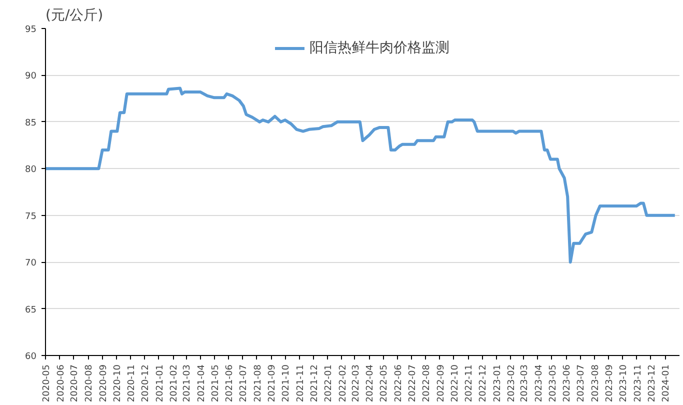  Describe the element at coordinates (89, 383) in the screenshot. I see `x-tick-label: 2020-08` at that location.